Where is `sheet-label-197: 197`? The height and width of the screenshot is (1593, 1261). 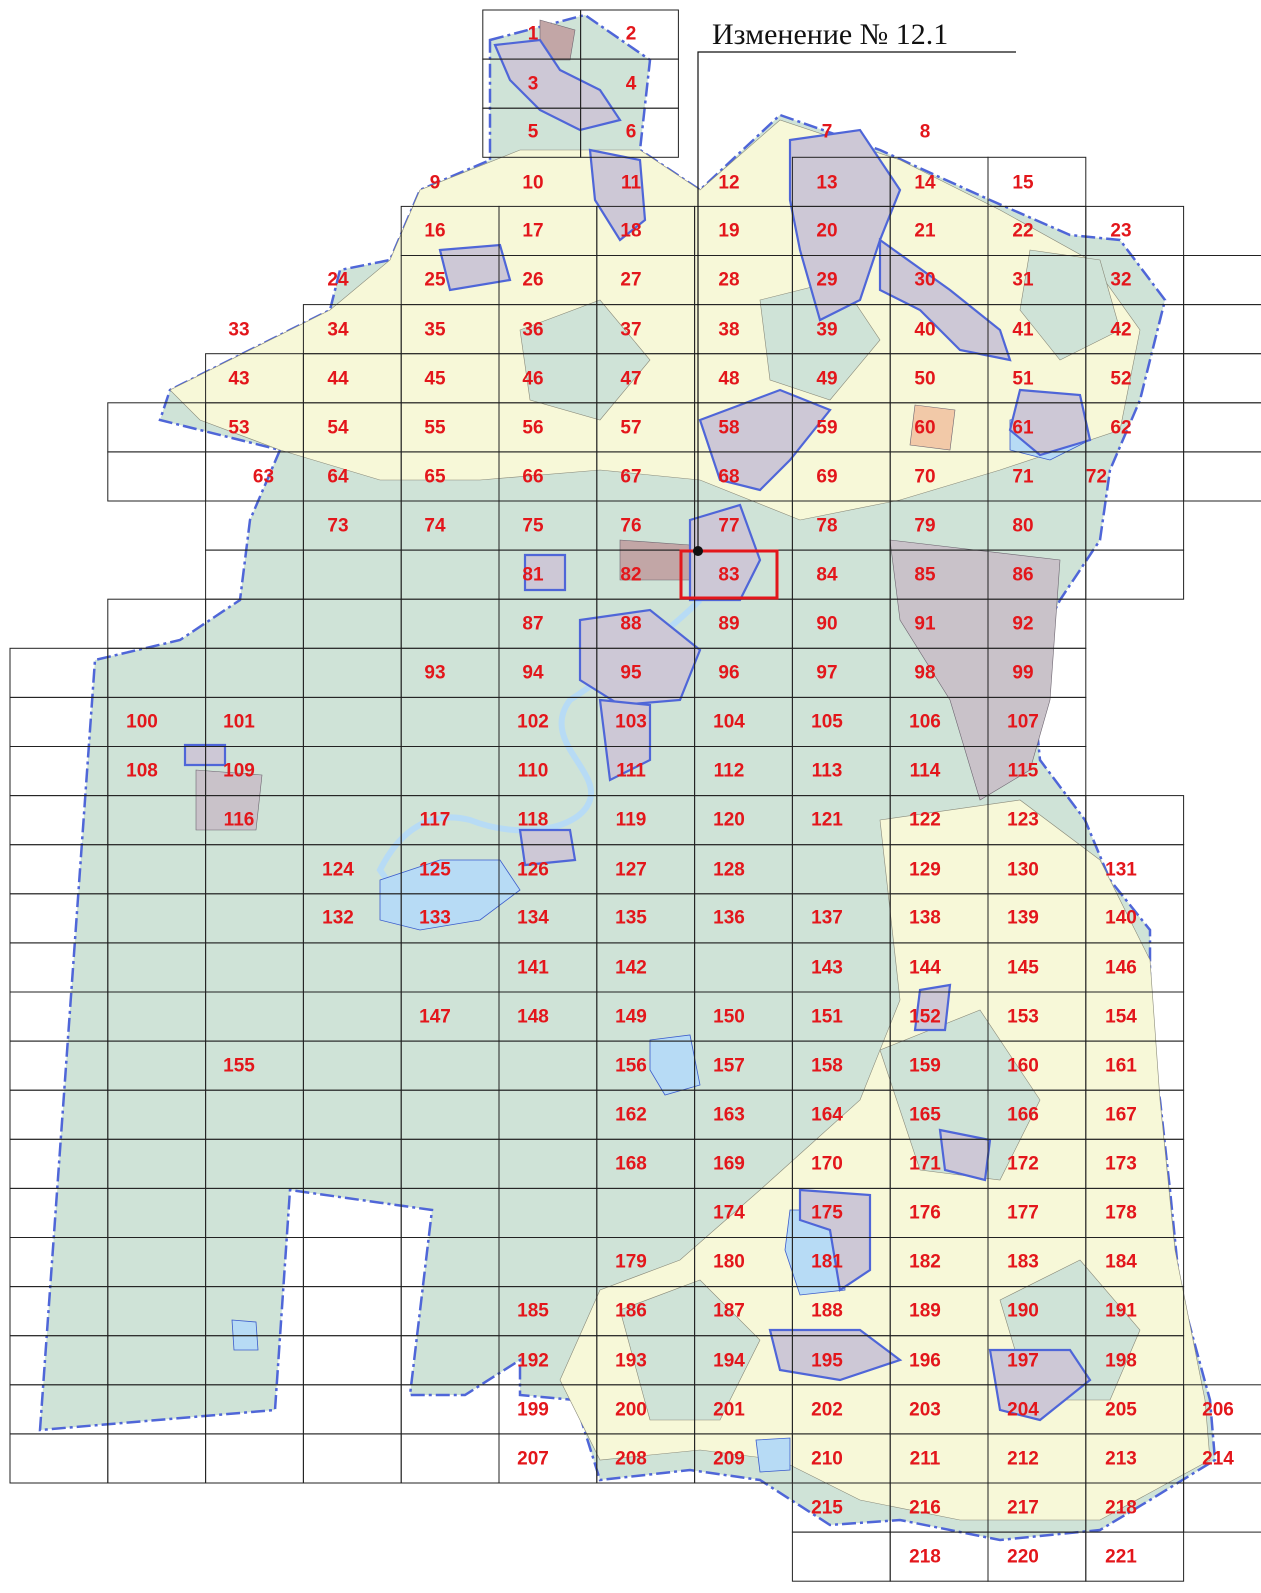
sheet-label-197: 197 is located at coordinates (1023, 1361).